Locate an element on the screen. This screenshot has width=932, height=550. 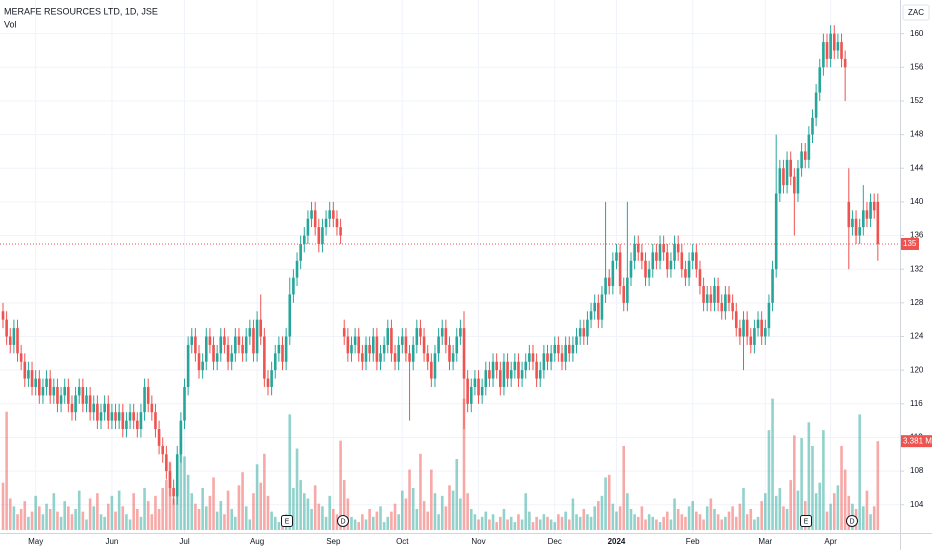
volume-label-box is located at coordinates (916, 441).